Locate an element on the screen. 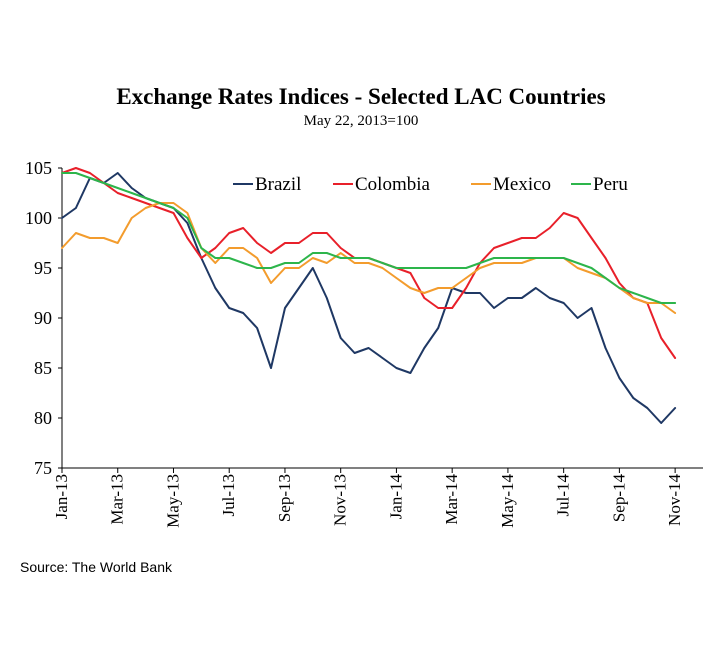 The image size is (722, 653). x-tick-label: May-13 is located at coordinates (172, 501).